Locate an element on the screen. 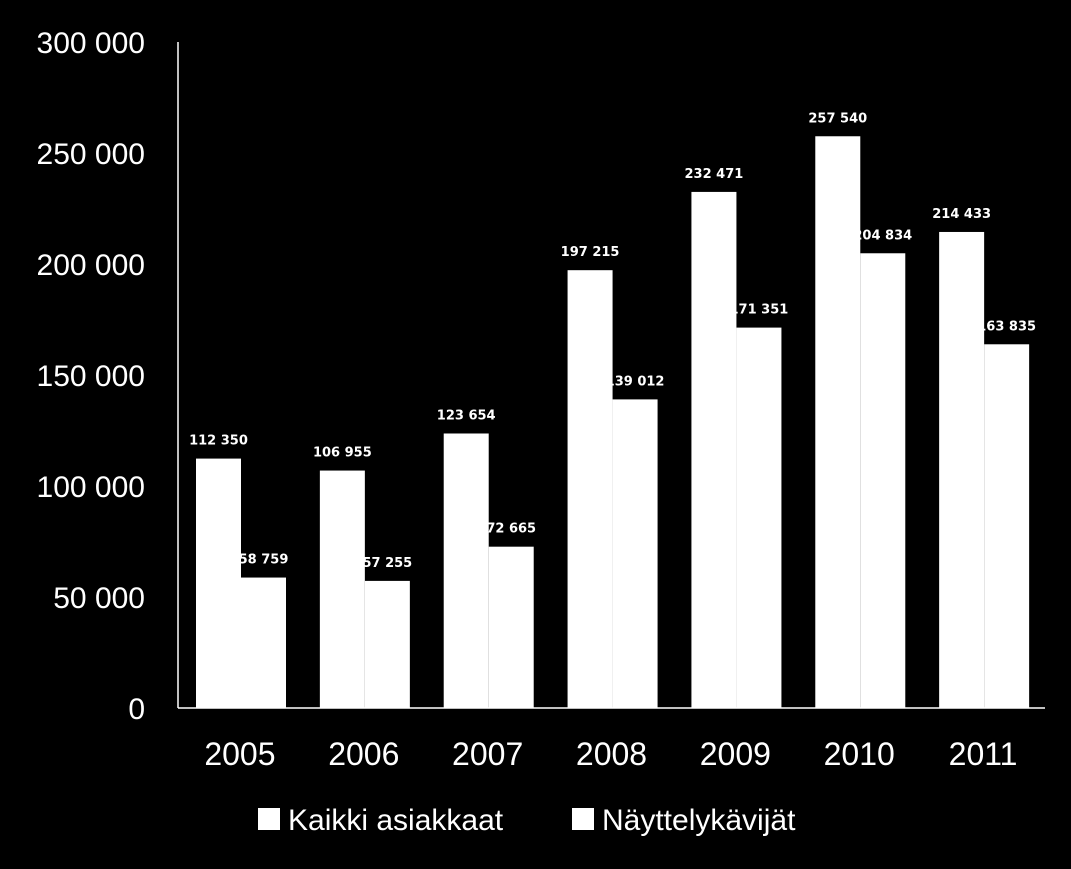  data-label: 106 955 is located at coordinates (342, 453).